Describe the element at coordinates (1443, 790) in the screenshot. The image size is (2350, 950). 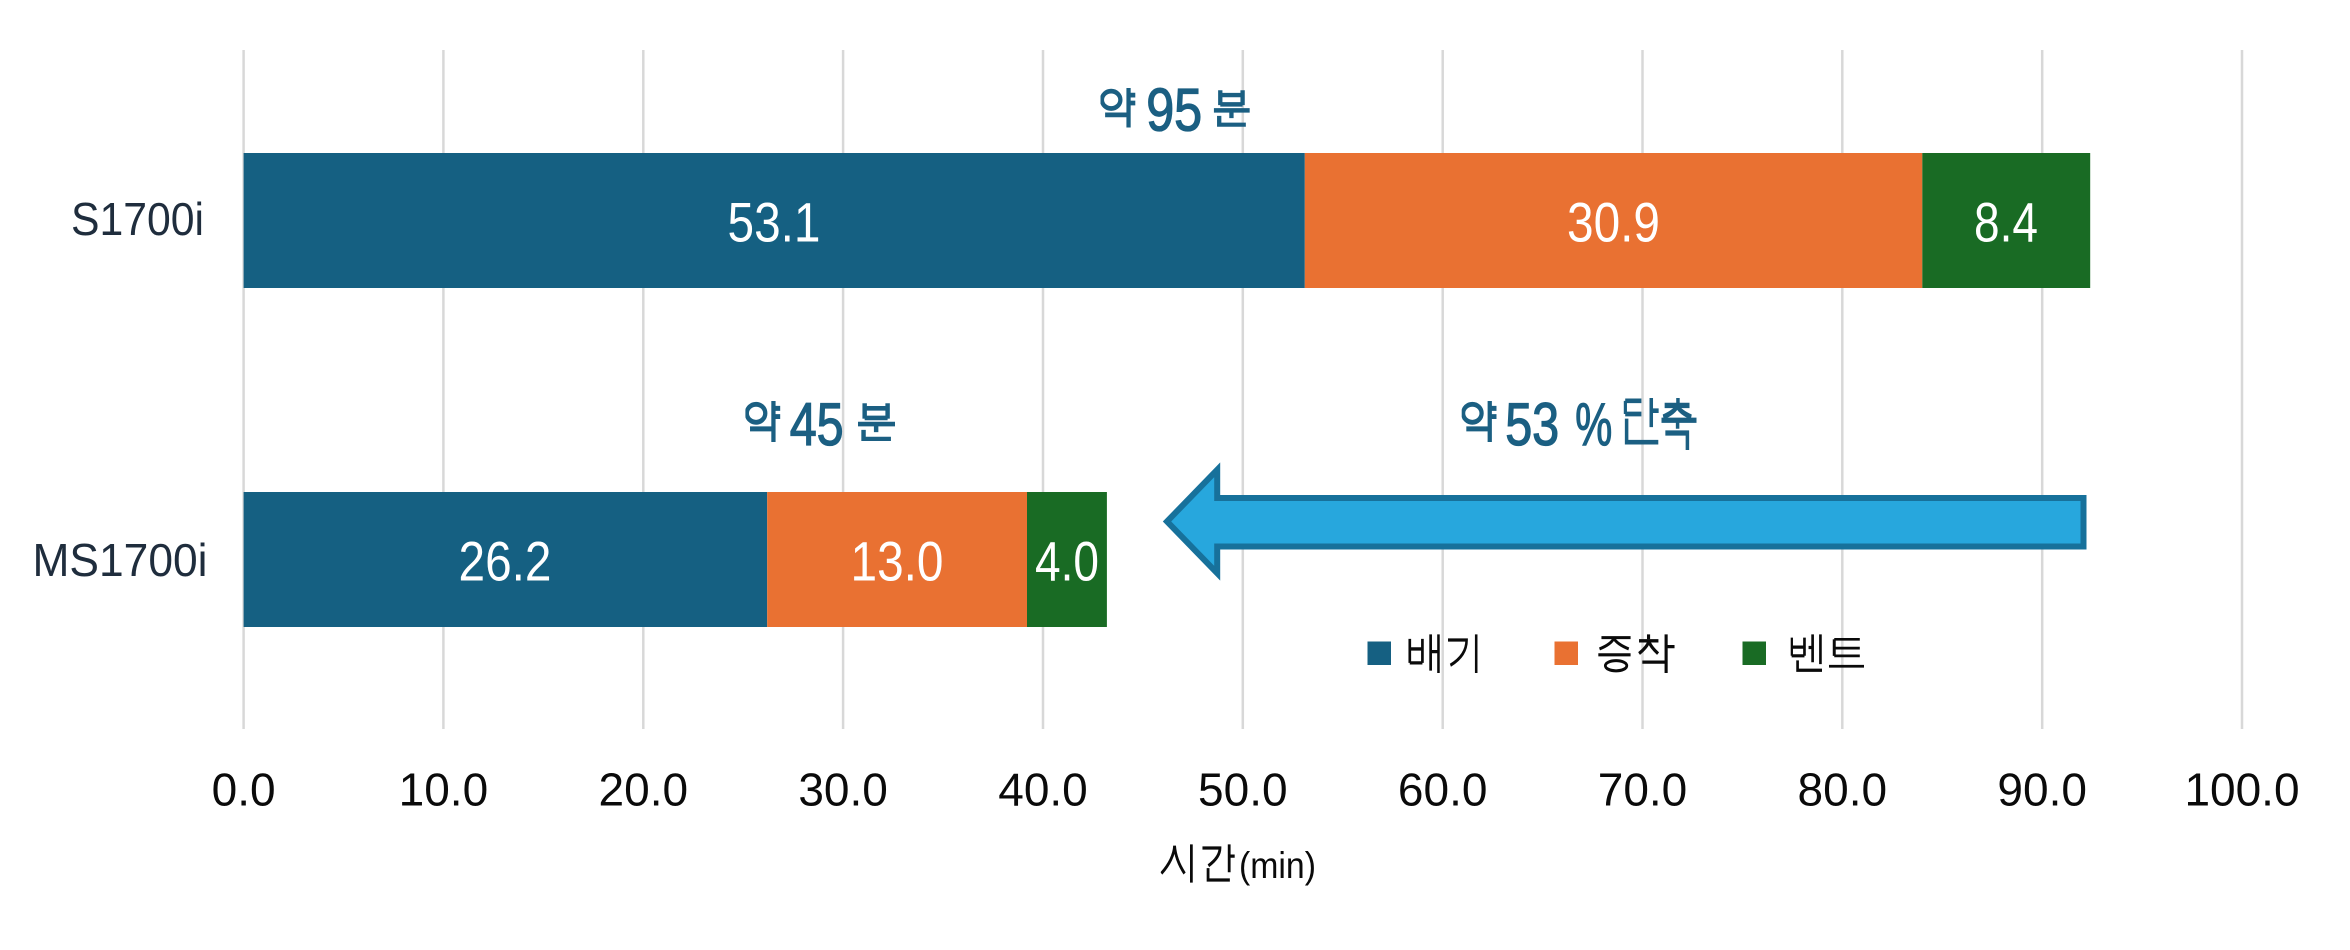
I see `svg-text: 60.0` at that location.